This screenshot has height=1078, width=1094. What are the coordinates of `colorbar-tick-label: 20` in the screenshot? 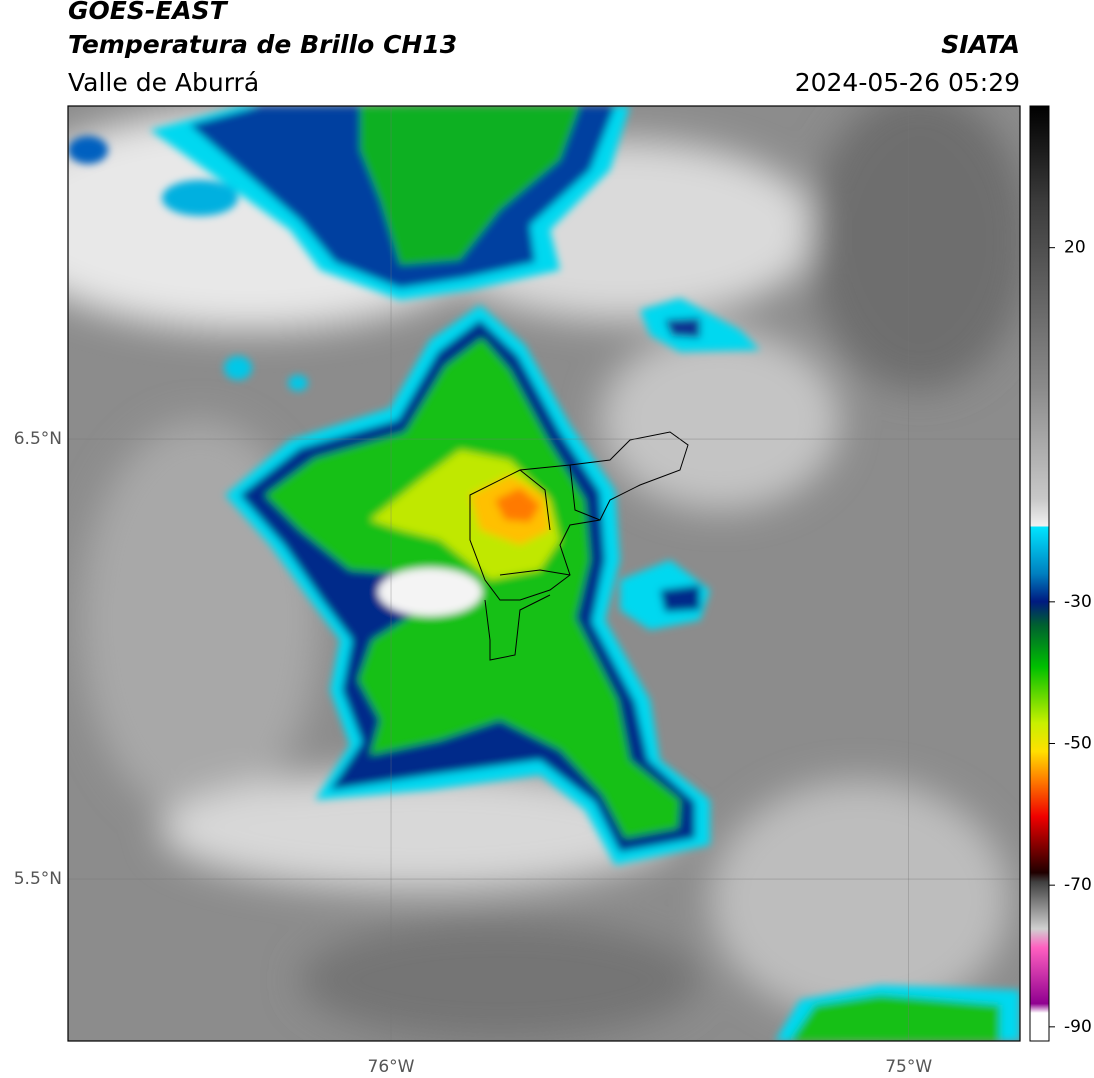 It's located at (1075, 248).